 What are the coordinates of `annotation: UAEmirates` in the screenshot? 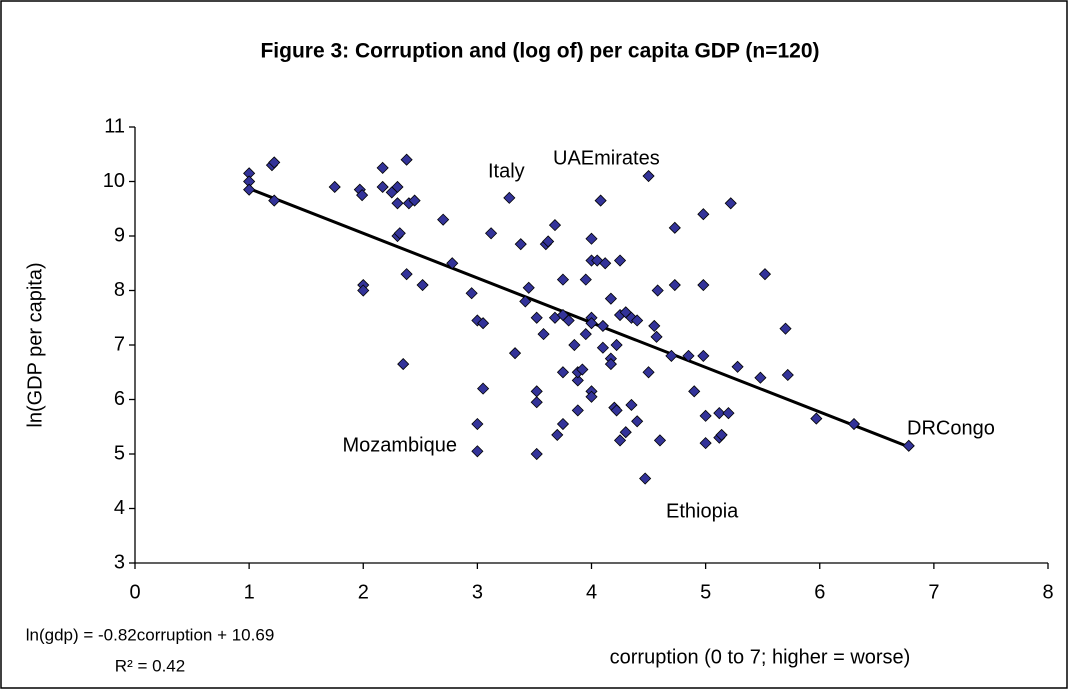 It's located at (606, 158).